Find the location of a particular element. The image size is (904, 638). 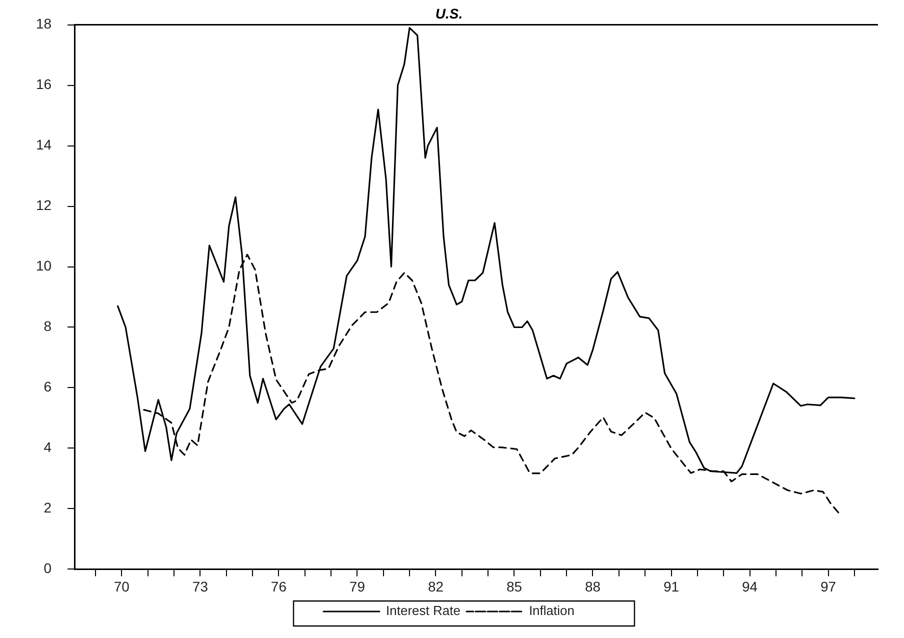

x-tick-label: 85 is located at coordinates (514, 586).